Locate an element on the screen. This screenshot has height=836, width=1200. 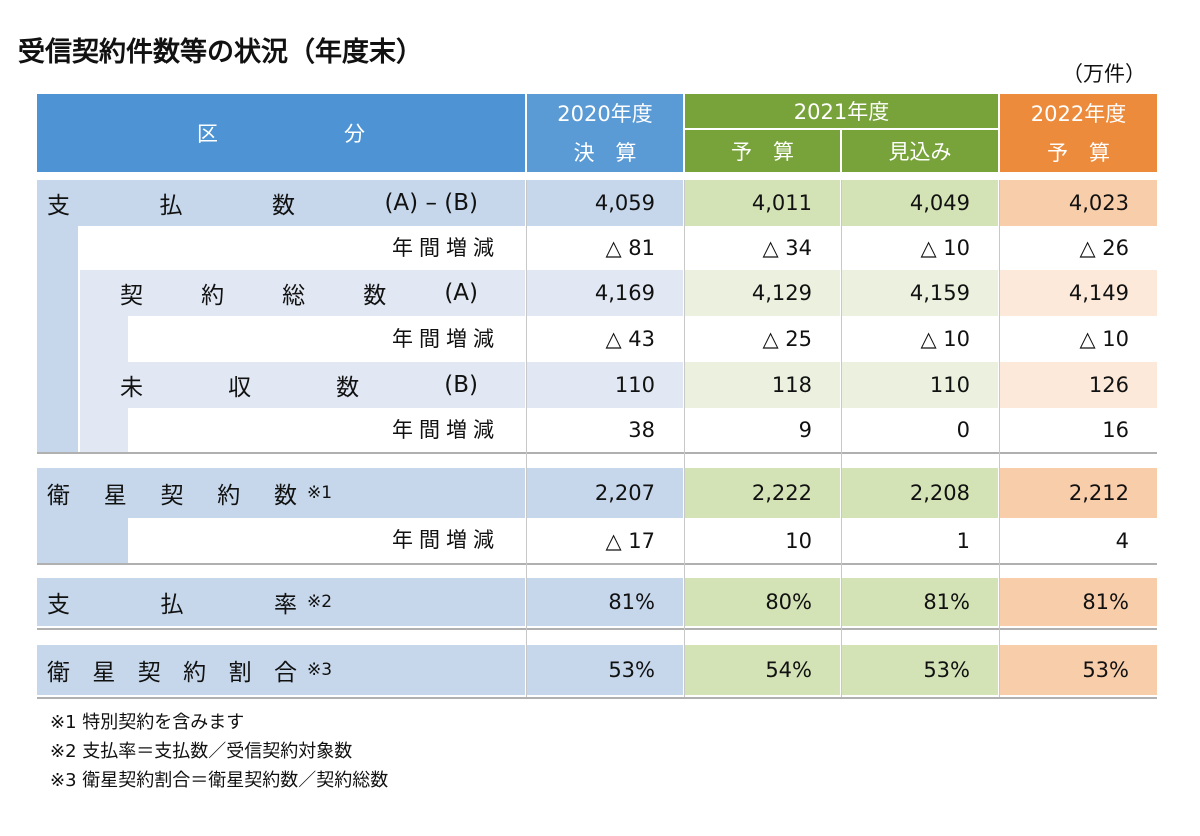
value-cell: 4,059 is located at coordinates (605, 203).